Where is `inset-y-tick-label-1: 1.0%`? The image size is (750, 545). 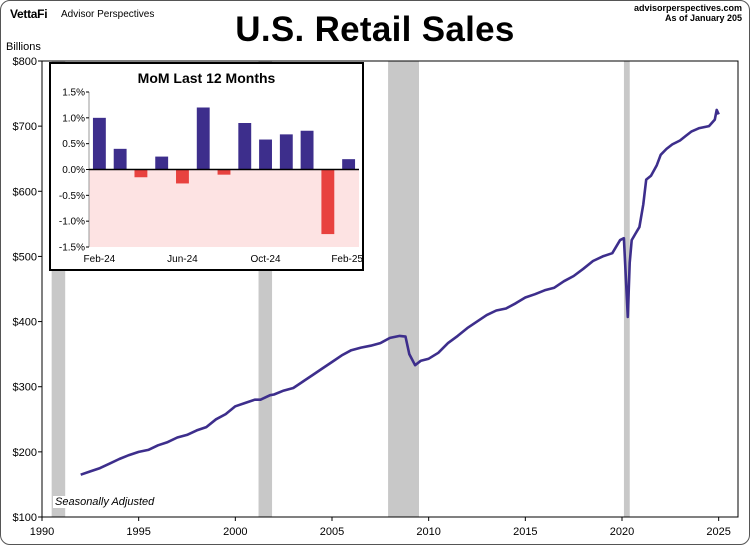
inset-y-tick-label-1: 1.0% is located at coordinates (73, 118).